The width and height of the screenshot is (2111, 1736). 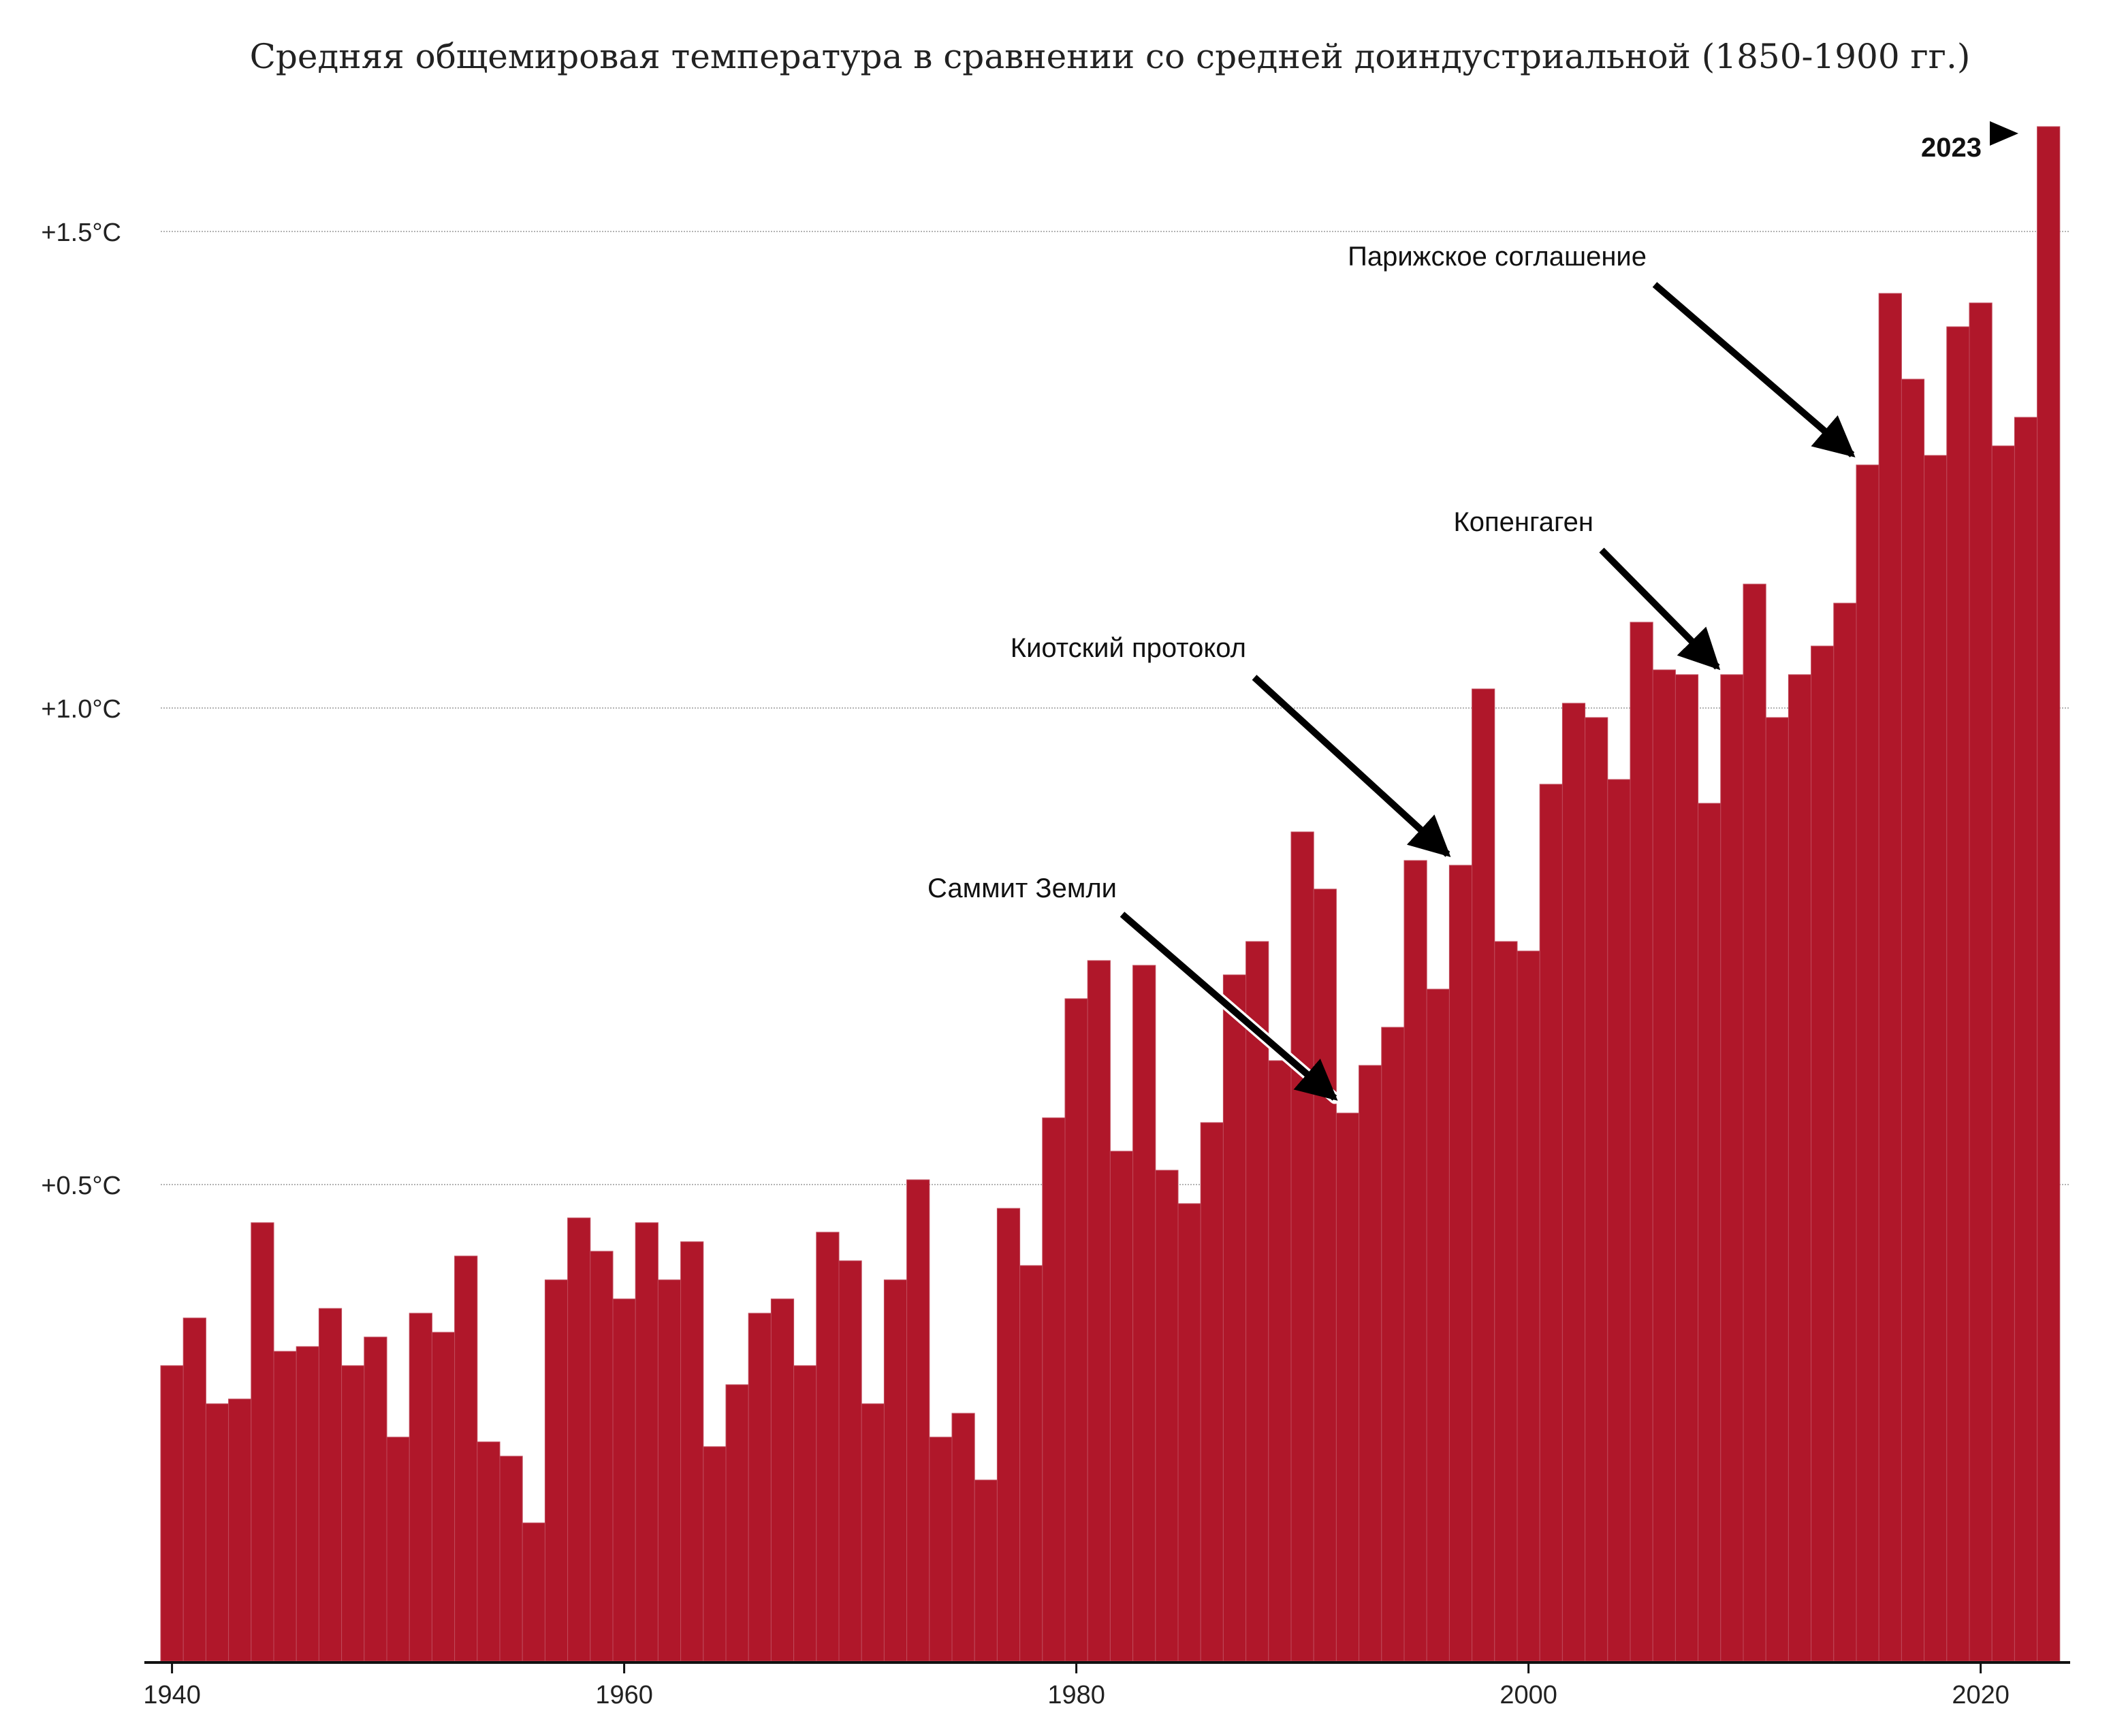 What do you see at coordinates (511, 1559) in the screenshot?
I see `bar-1955` at bounding box center [511, 1559].